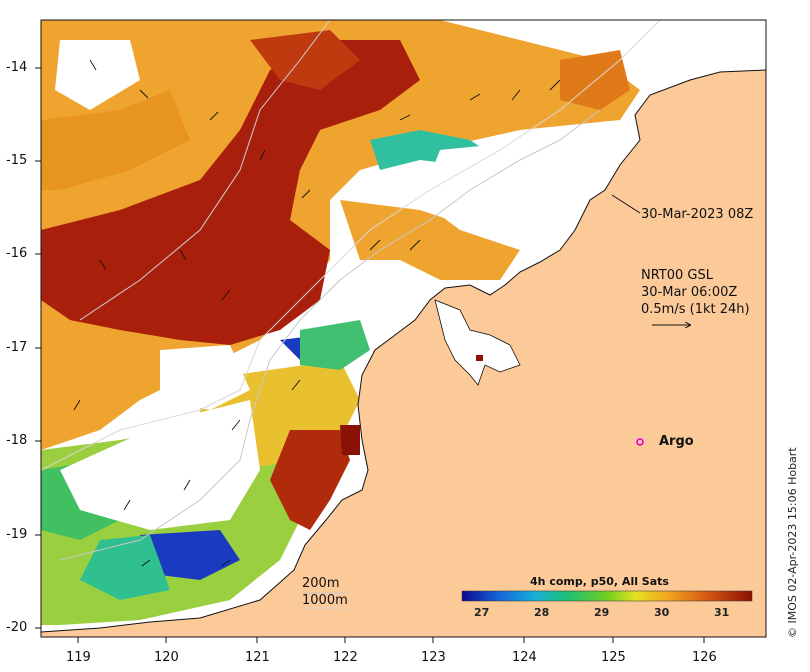 The image size is (810, 672). I want to click on credit-label: © IMOS 02-Apr-2023 15:06 Hobart, so click(792, 542).